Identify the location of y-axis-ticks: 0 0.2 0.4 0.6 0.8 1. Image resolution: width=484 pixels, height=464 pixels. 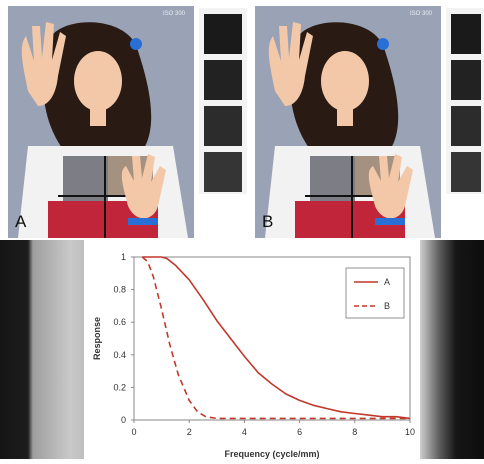
(123, 338).